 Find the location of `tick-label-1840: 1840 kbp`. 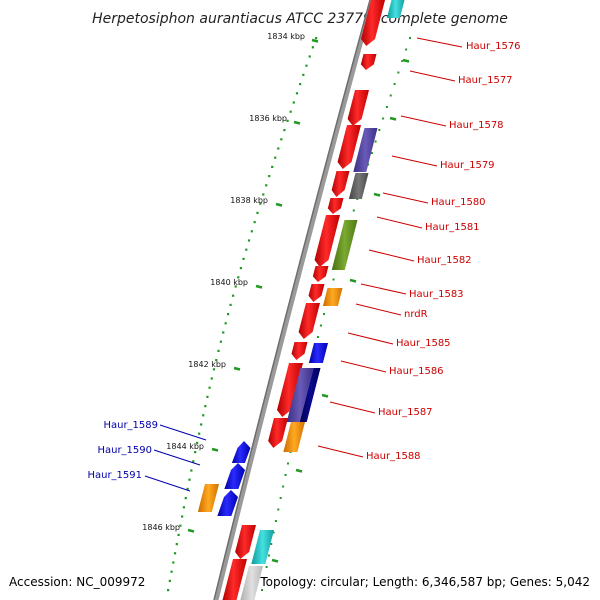

tick-label-1840: 1840 kbp is located at coordinates (229, 282).